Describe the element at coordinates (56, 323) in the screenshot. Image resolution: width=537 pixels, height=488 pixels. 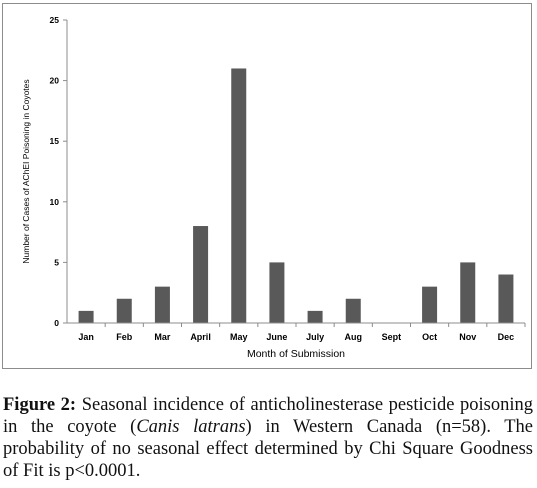
I see `y-tick-label: 0` at that location.